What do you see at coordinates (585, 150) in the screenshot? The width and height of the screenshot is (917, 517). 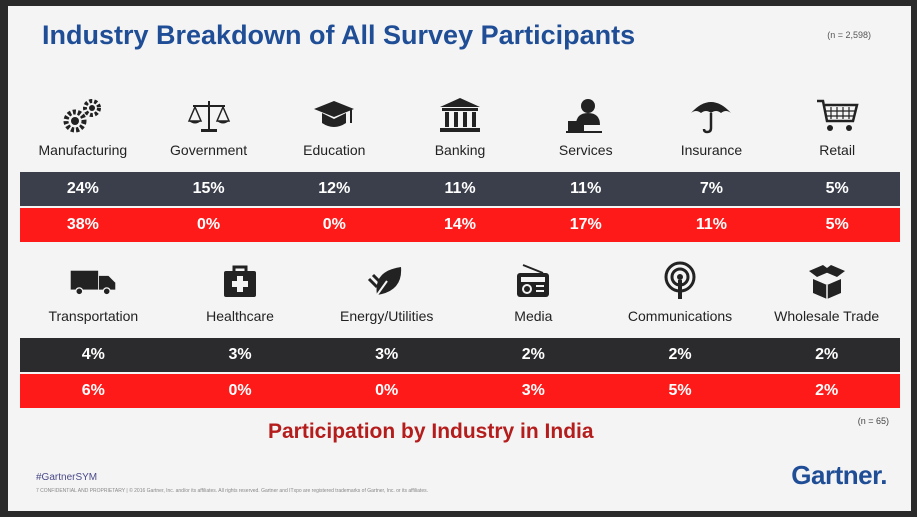 I see `category-label: Services` at bounding box center [585, 150].